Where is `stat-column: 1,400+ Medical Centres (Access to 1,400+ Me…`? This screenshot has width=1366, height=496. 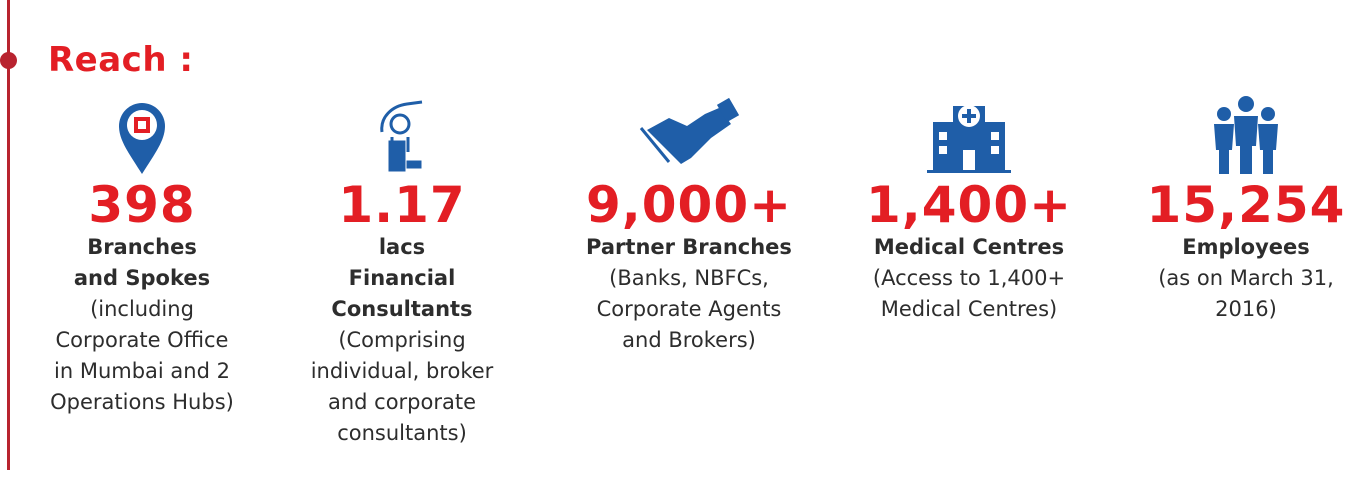 stat-column: 1,400+ Medical Centres (Access to 1,400+ Me… is located at coordinates (969, 208).